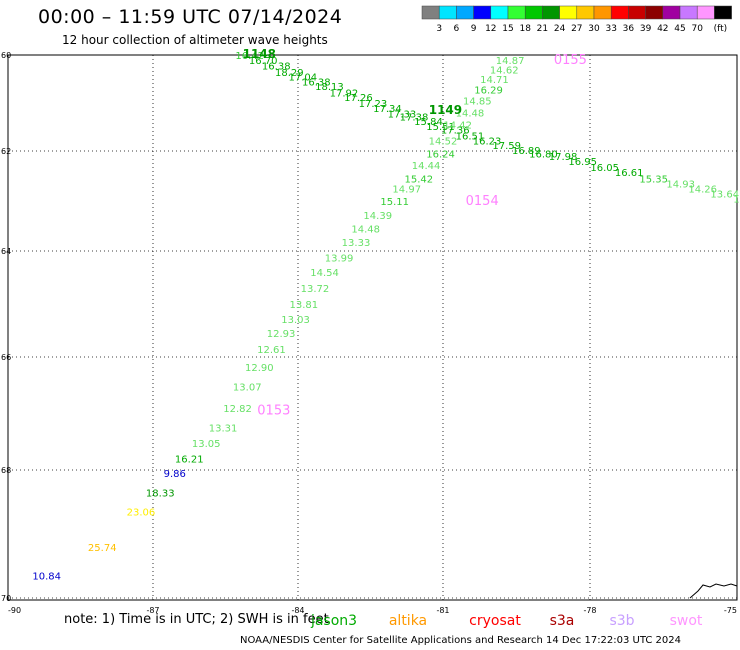  I want to click on pass-time-label: 0153, so click(273, 411).